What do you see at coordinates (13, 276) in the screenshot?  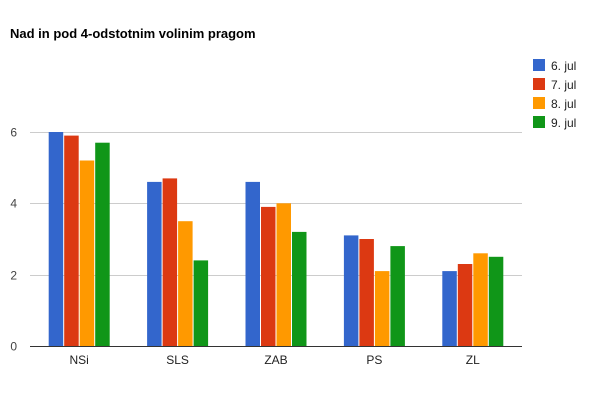 I see `y-tick-label: 2` at bounding box center [13, 276].